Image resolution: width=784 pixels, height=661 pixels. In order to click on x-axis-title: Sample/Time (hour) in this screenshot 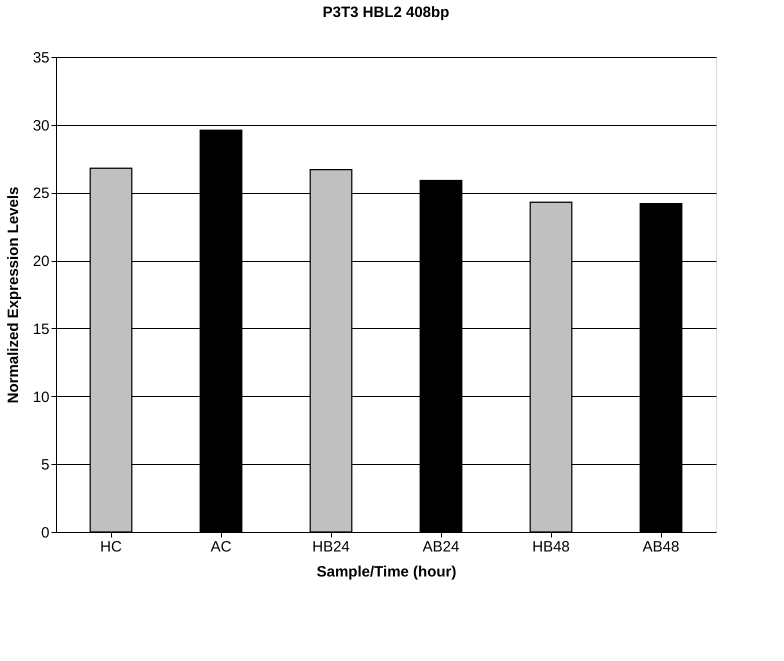, I will do `click(386, 572)`.